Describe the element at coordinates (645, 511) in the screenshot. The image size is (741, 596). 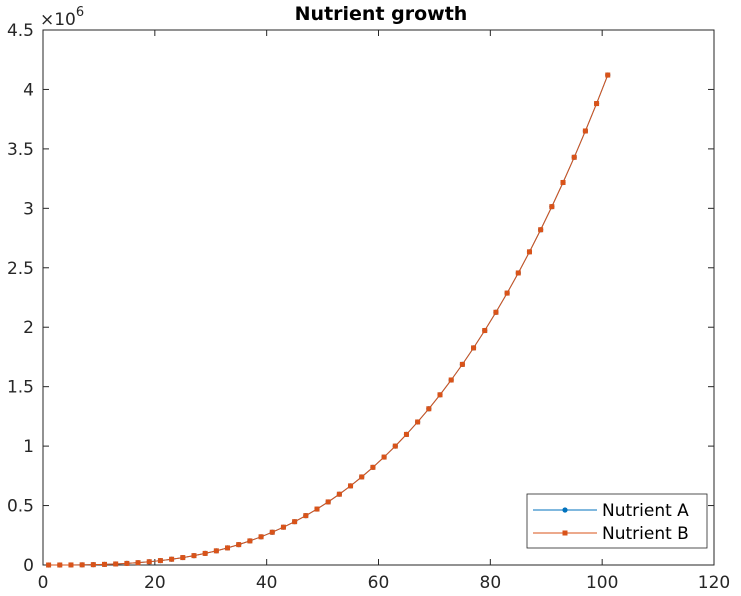
I see `legend-label: Nutrient A` at that location.